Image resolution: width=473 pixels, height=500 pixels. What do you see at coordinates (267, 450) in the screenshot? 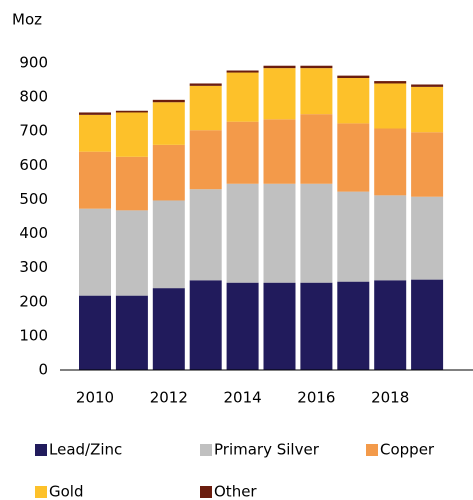
I see `legend-label: Primary Silver` at bounding box center [267, 450].